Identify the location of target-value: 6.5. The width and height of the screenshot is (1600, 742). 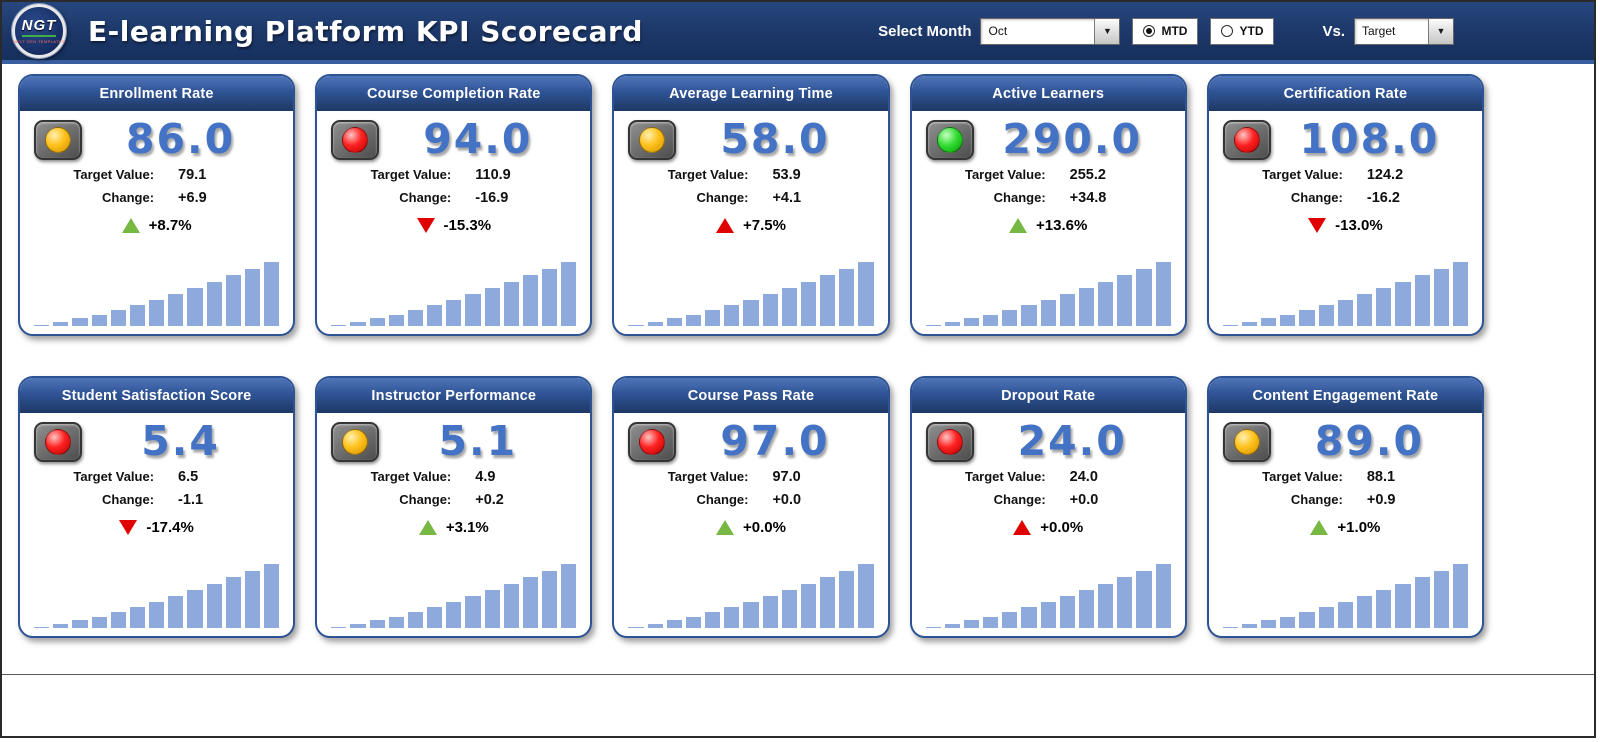
(188, 477).